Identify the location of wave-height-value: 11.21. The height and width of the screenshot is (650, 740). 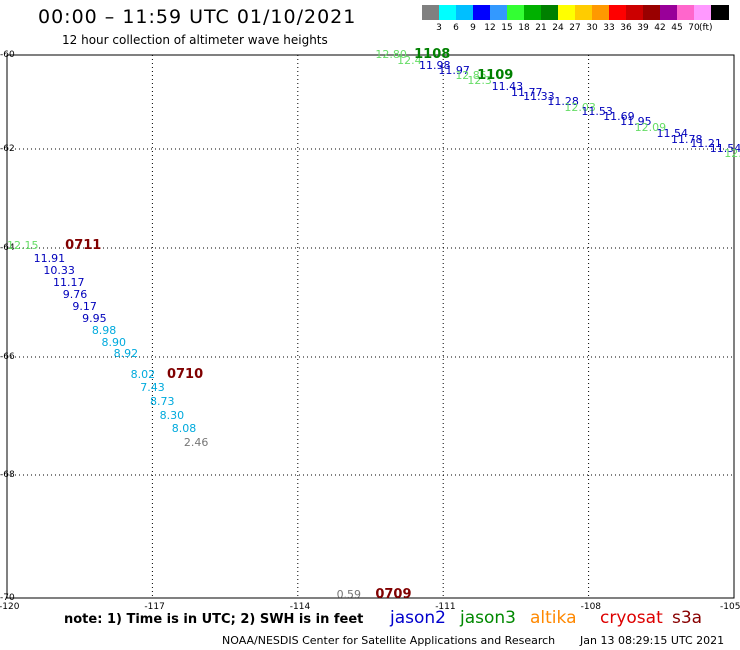
(706, 144).